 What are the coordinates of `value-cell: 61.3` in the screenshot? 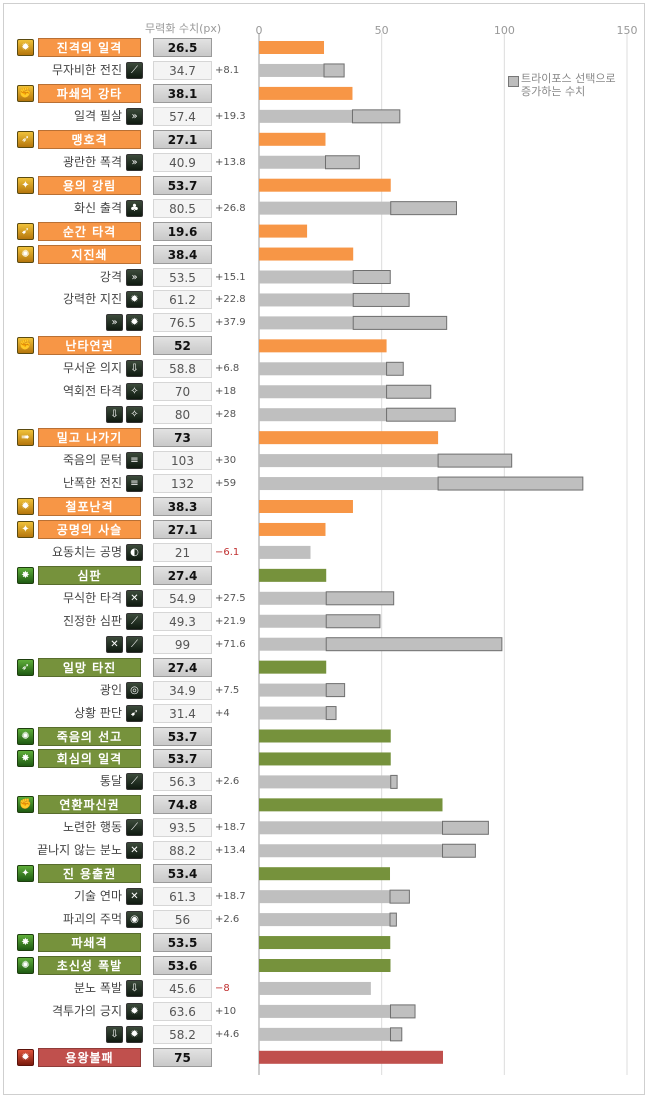 It's located at (182, 897).